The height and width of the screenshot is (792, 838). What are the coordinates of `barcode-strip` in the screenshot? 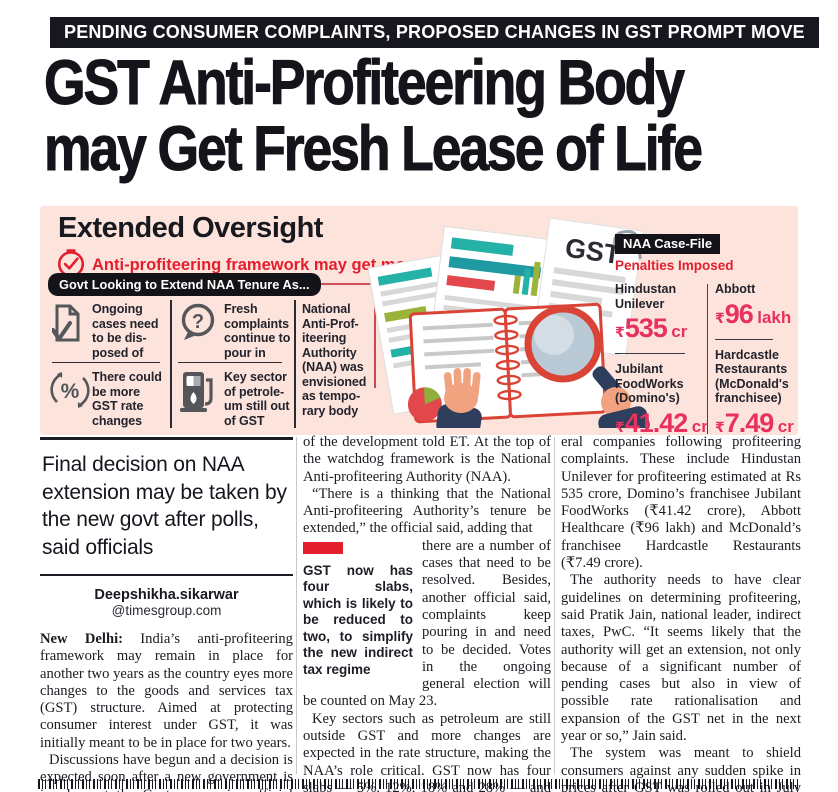 It's located at (418, 784).